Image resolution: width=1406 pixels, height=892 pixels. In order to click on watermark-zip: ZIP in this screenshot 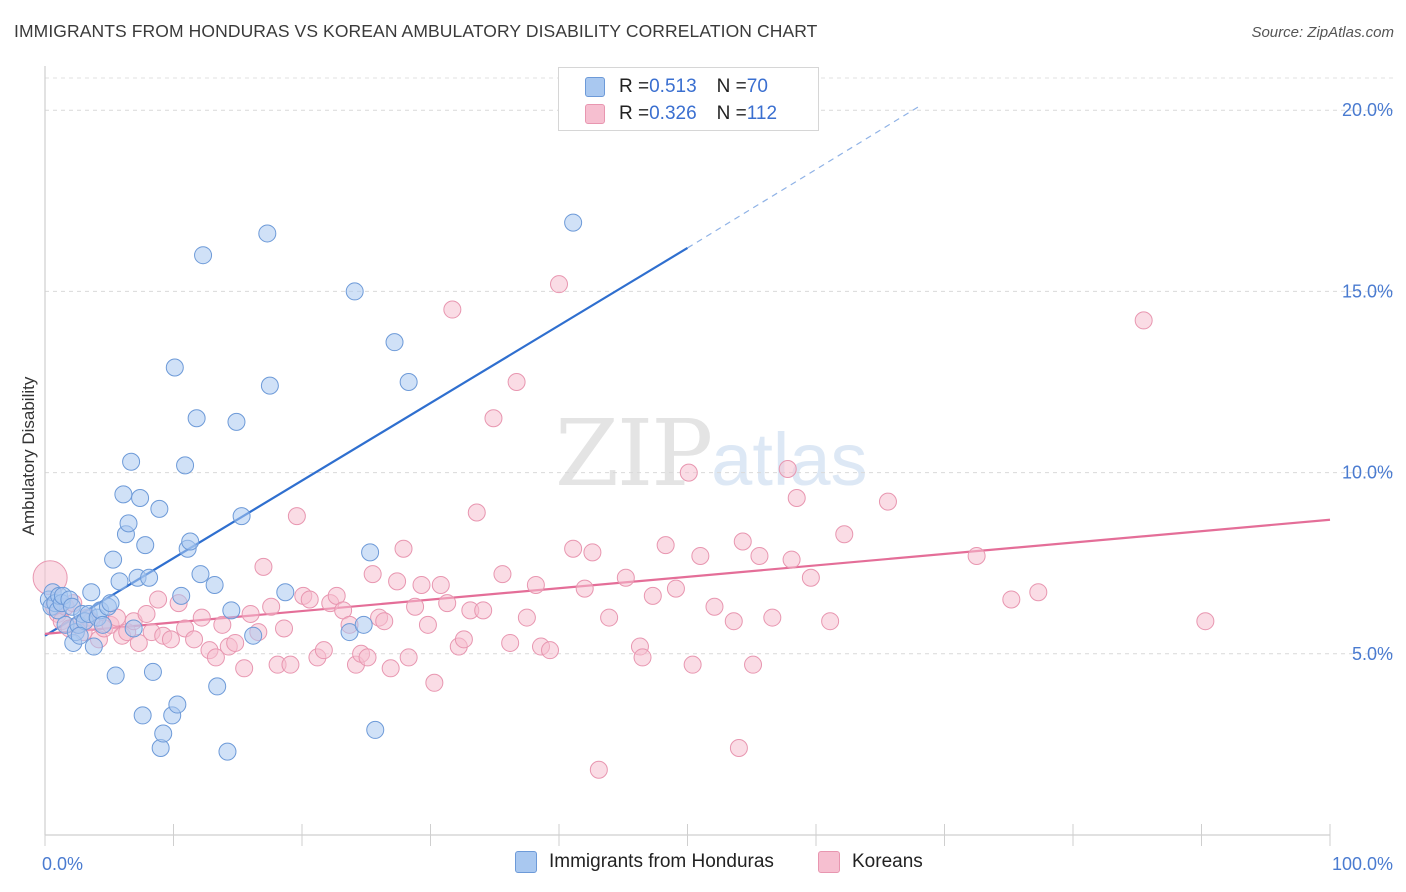, I will do `click(634, 453)`.